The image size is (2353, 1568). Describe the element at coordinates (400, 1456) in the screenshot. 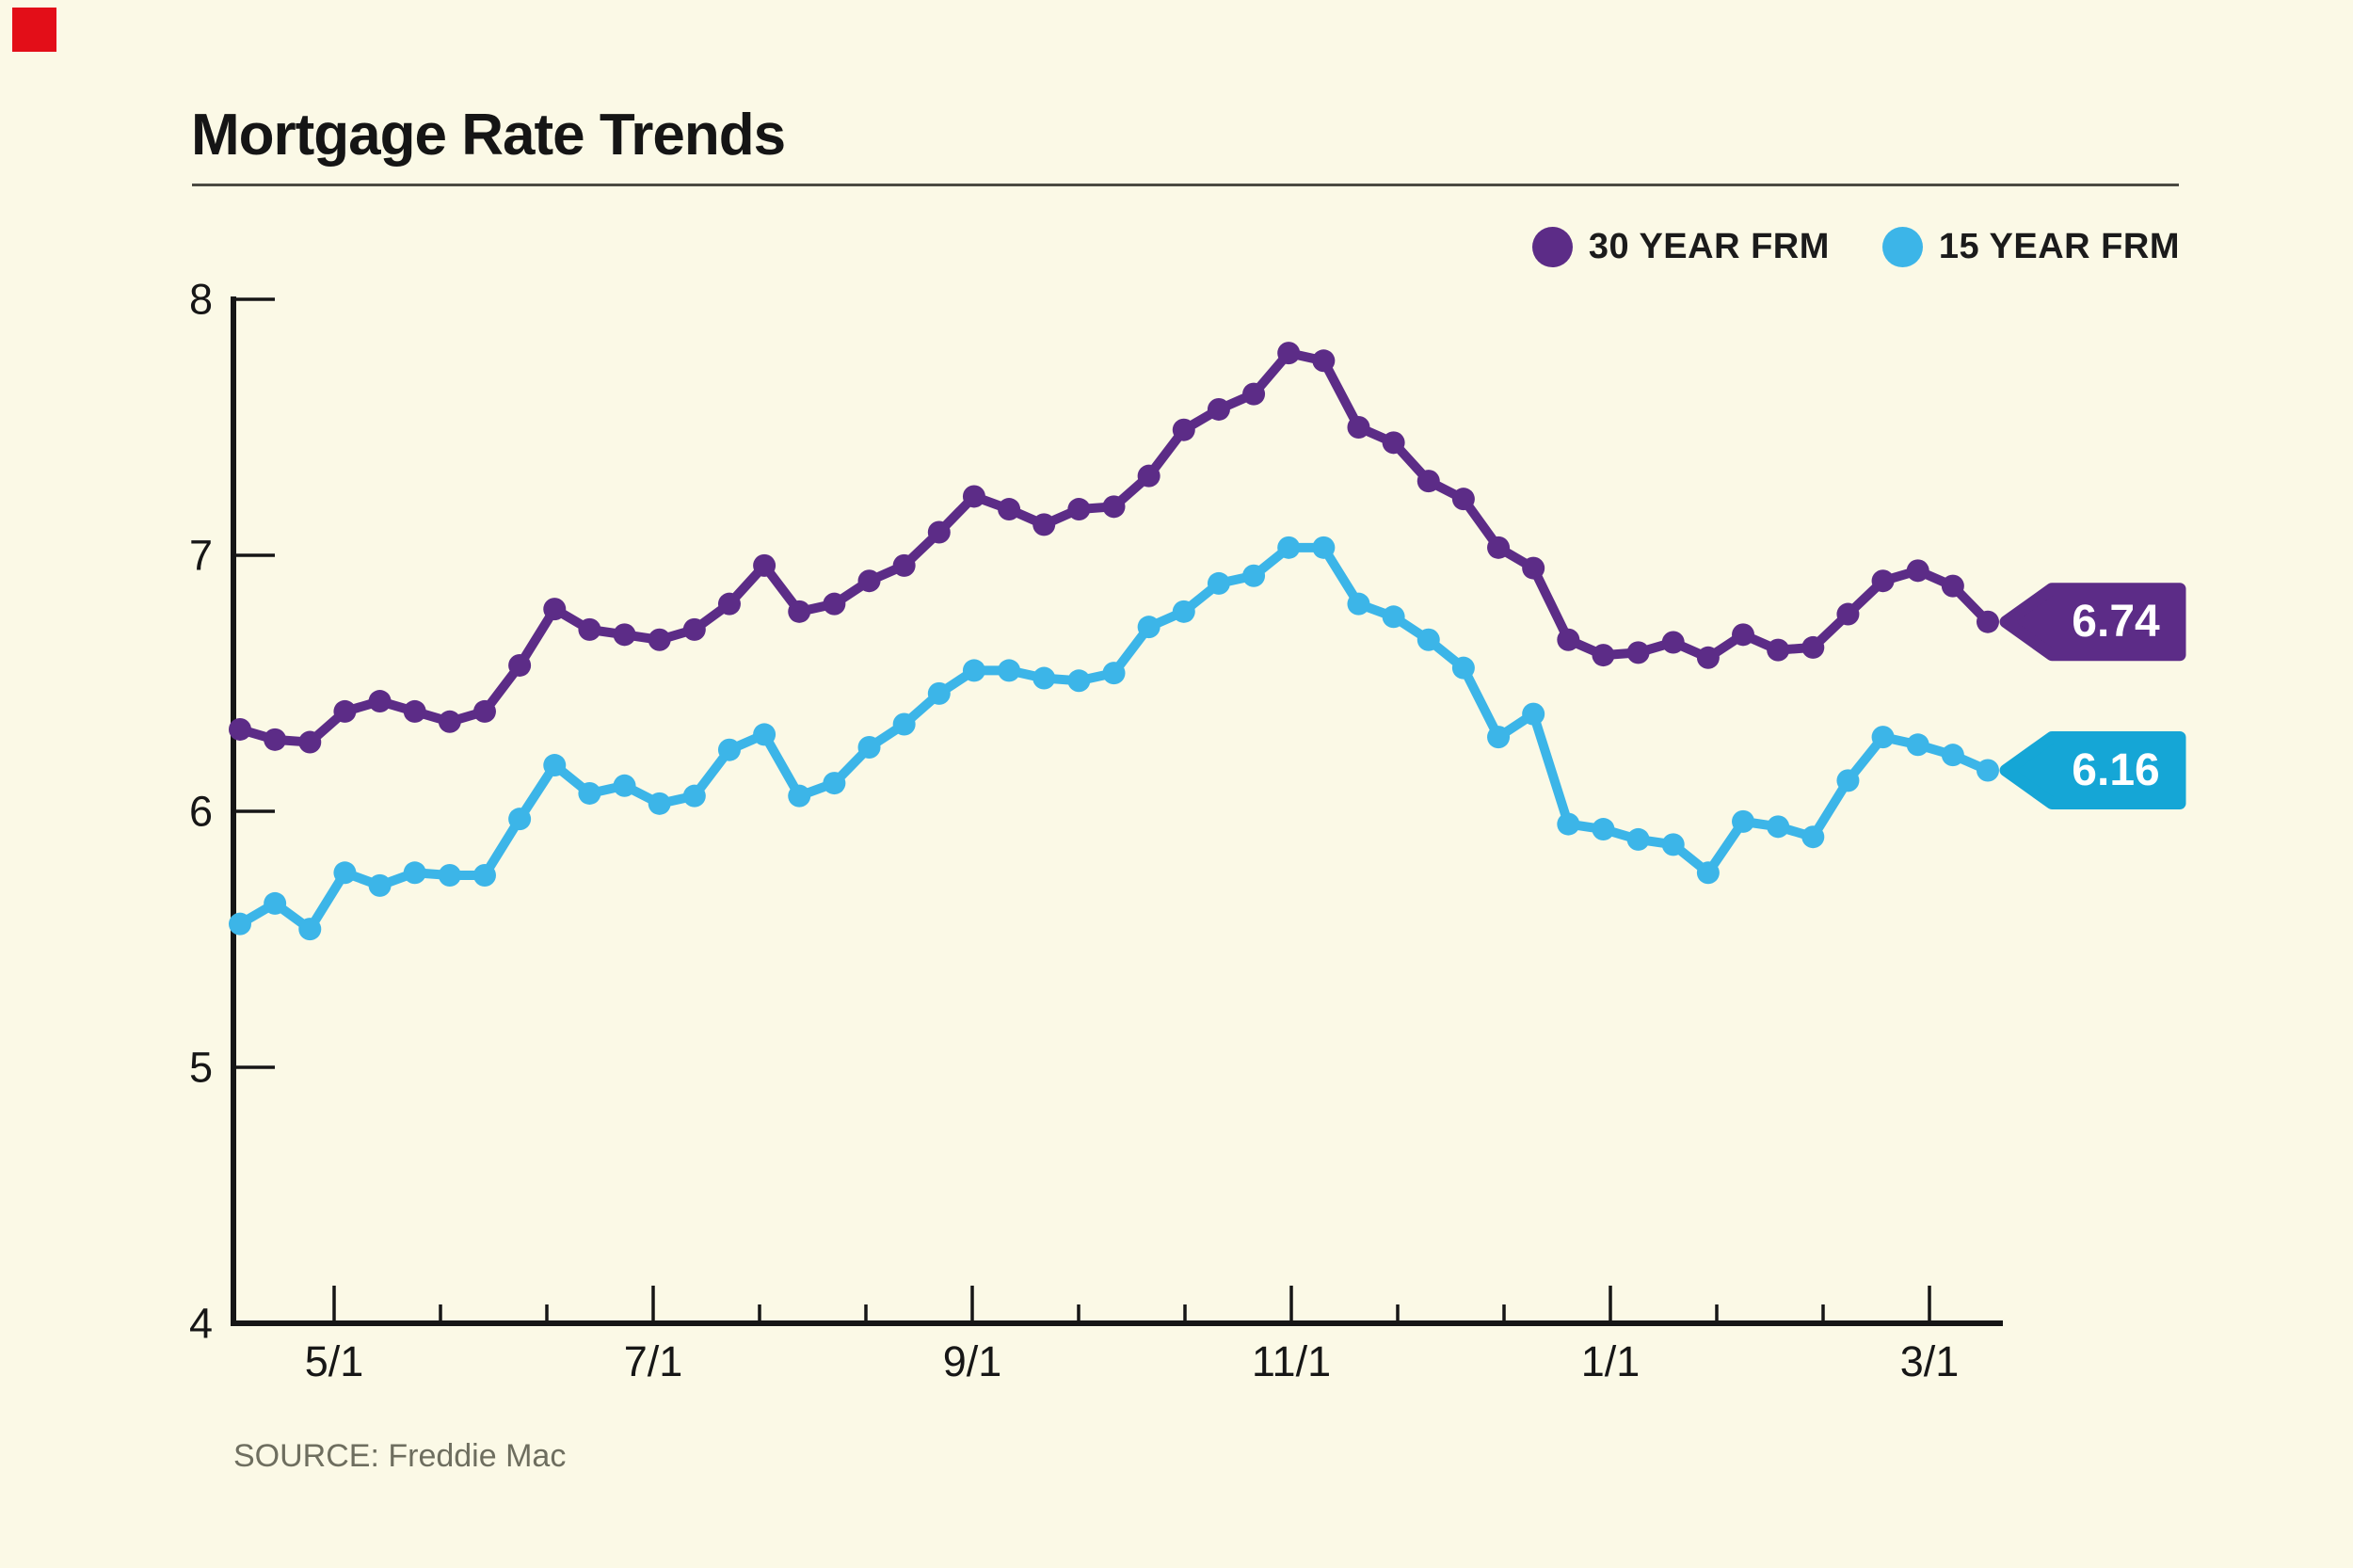

I see `source-note: SOURCE: Freddie Mac` at that location.